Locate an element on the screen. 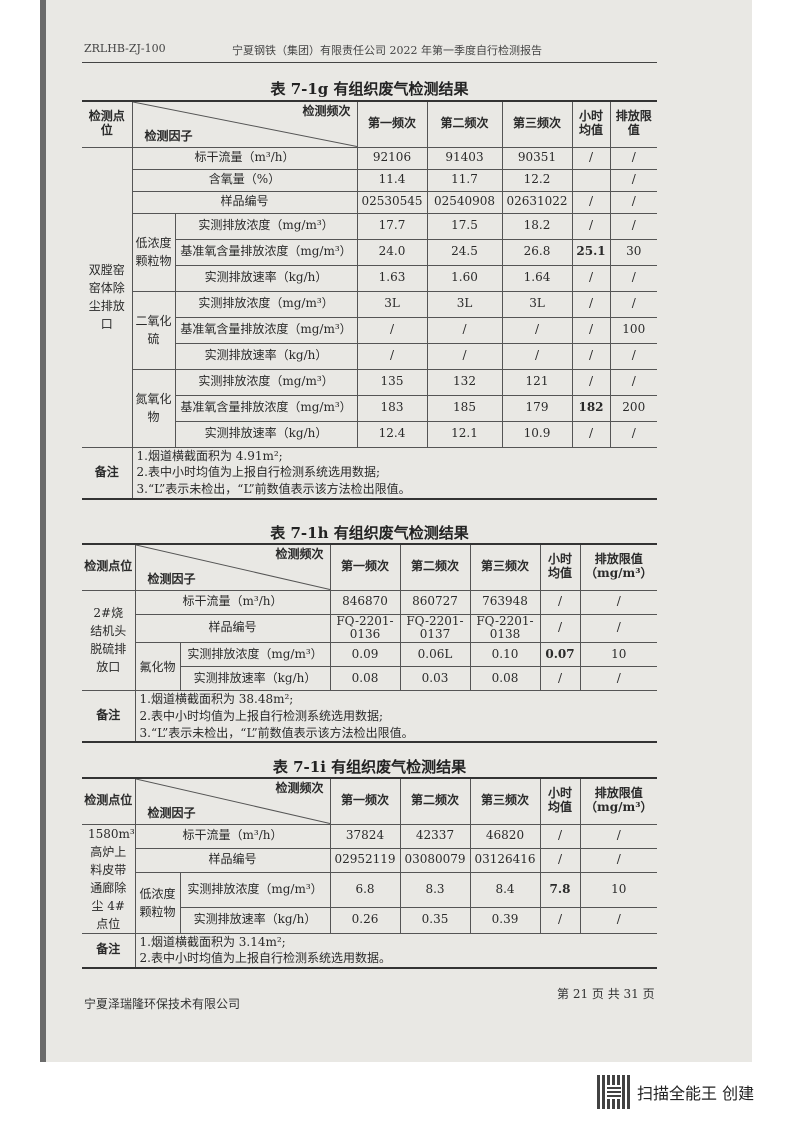 This screenshot has width=793, height=1123. value-third: / is located at coordinates (537, 330).